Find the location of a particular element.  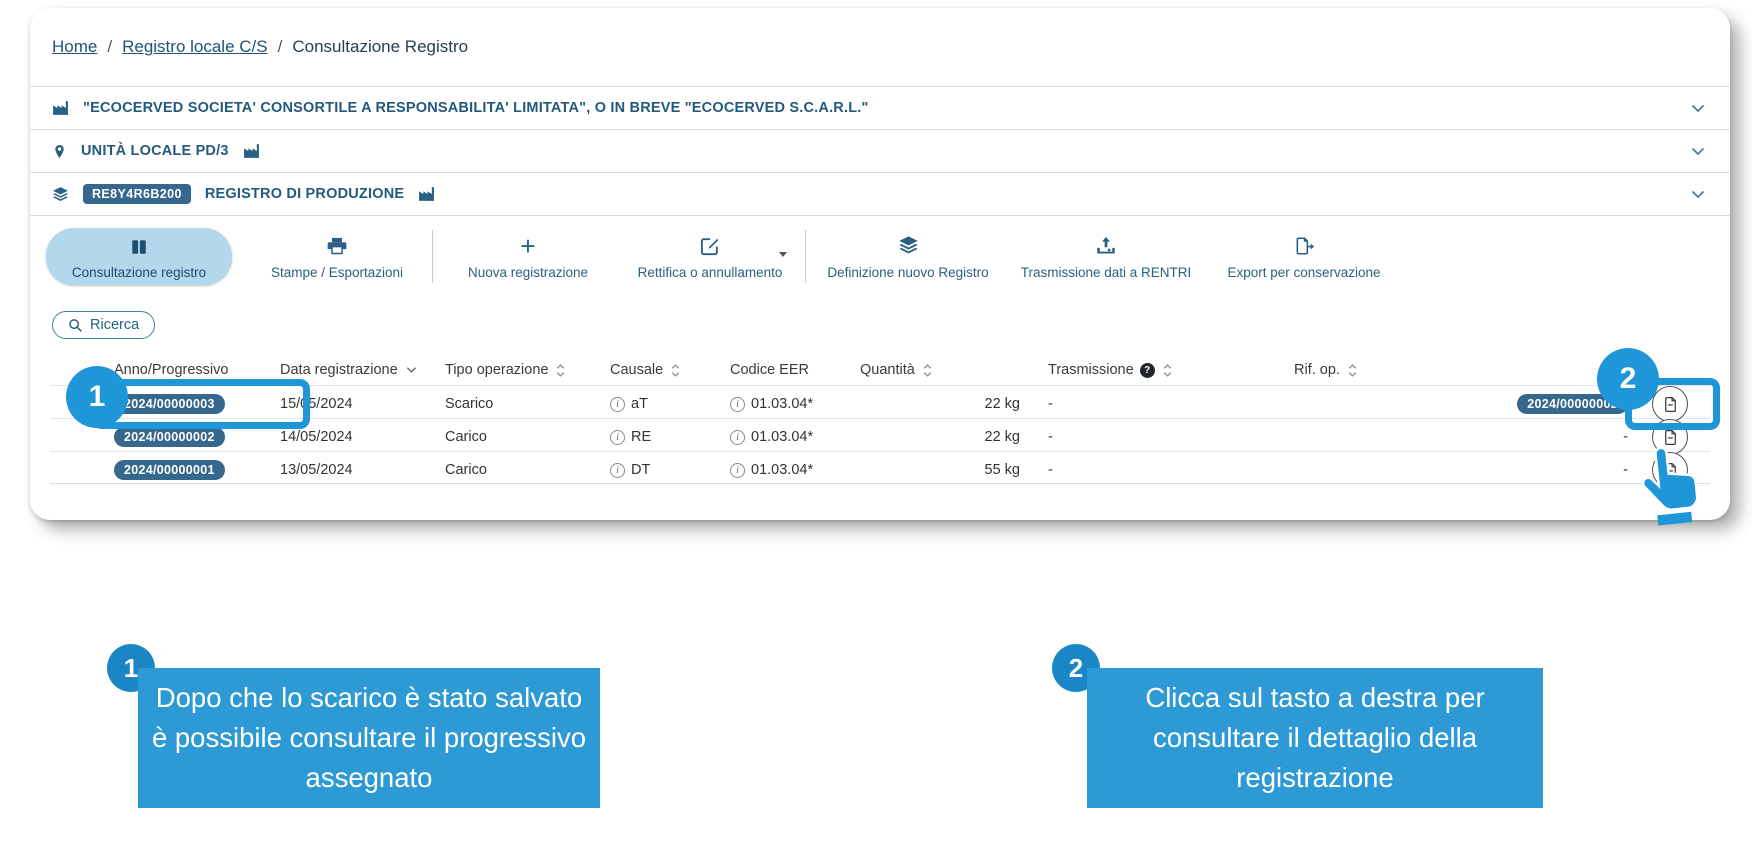

file-export-icon is located at coordinates (1304, 245).